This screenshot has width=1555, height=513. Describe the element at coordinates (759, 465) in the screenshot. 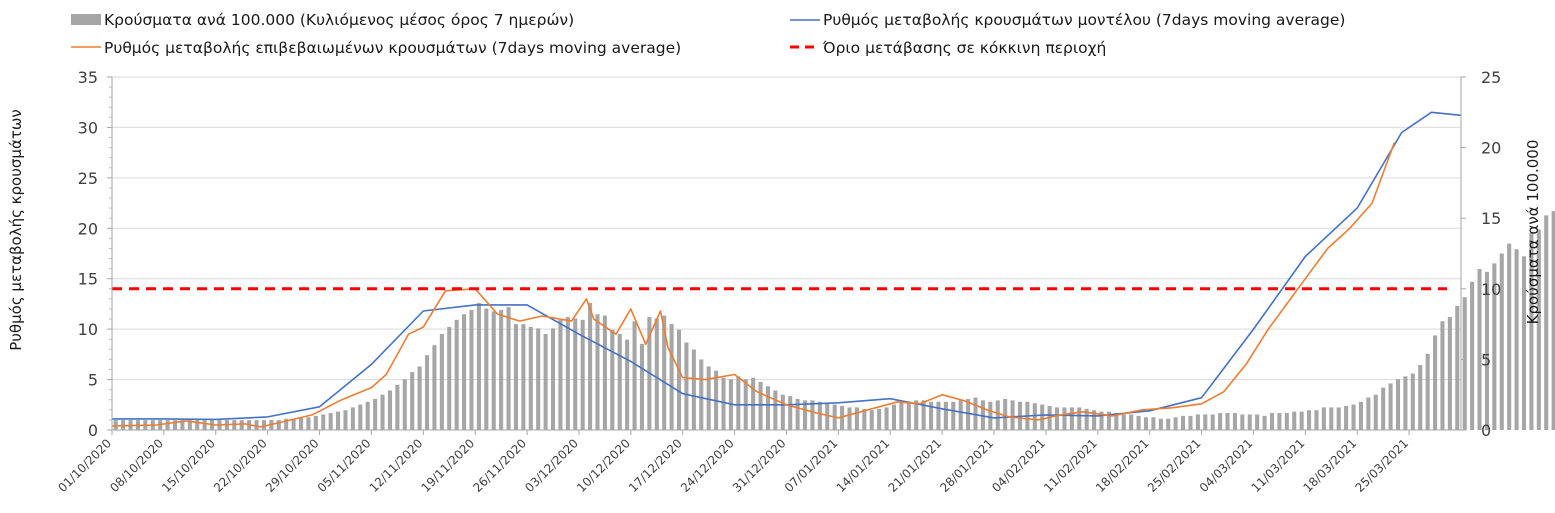

I see `x-tick-label: 31/12/2020` at that location.